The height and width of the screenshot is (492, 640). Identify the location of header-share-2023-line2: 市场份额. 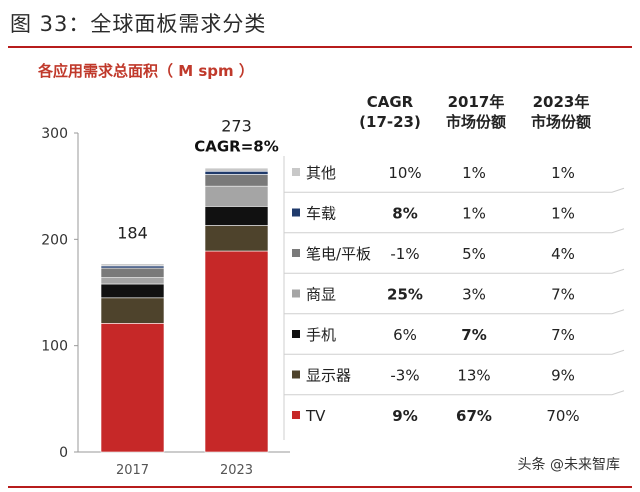
(560, 122).